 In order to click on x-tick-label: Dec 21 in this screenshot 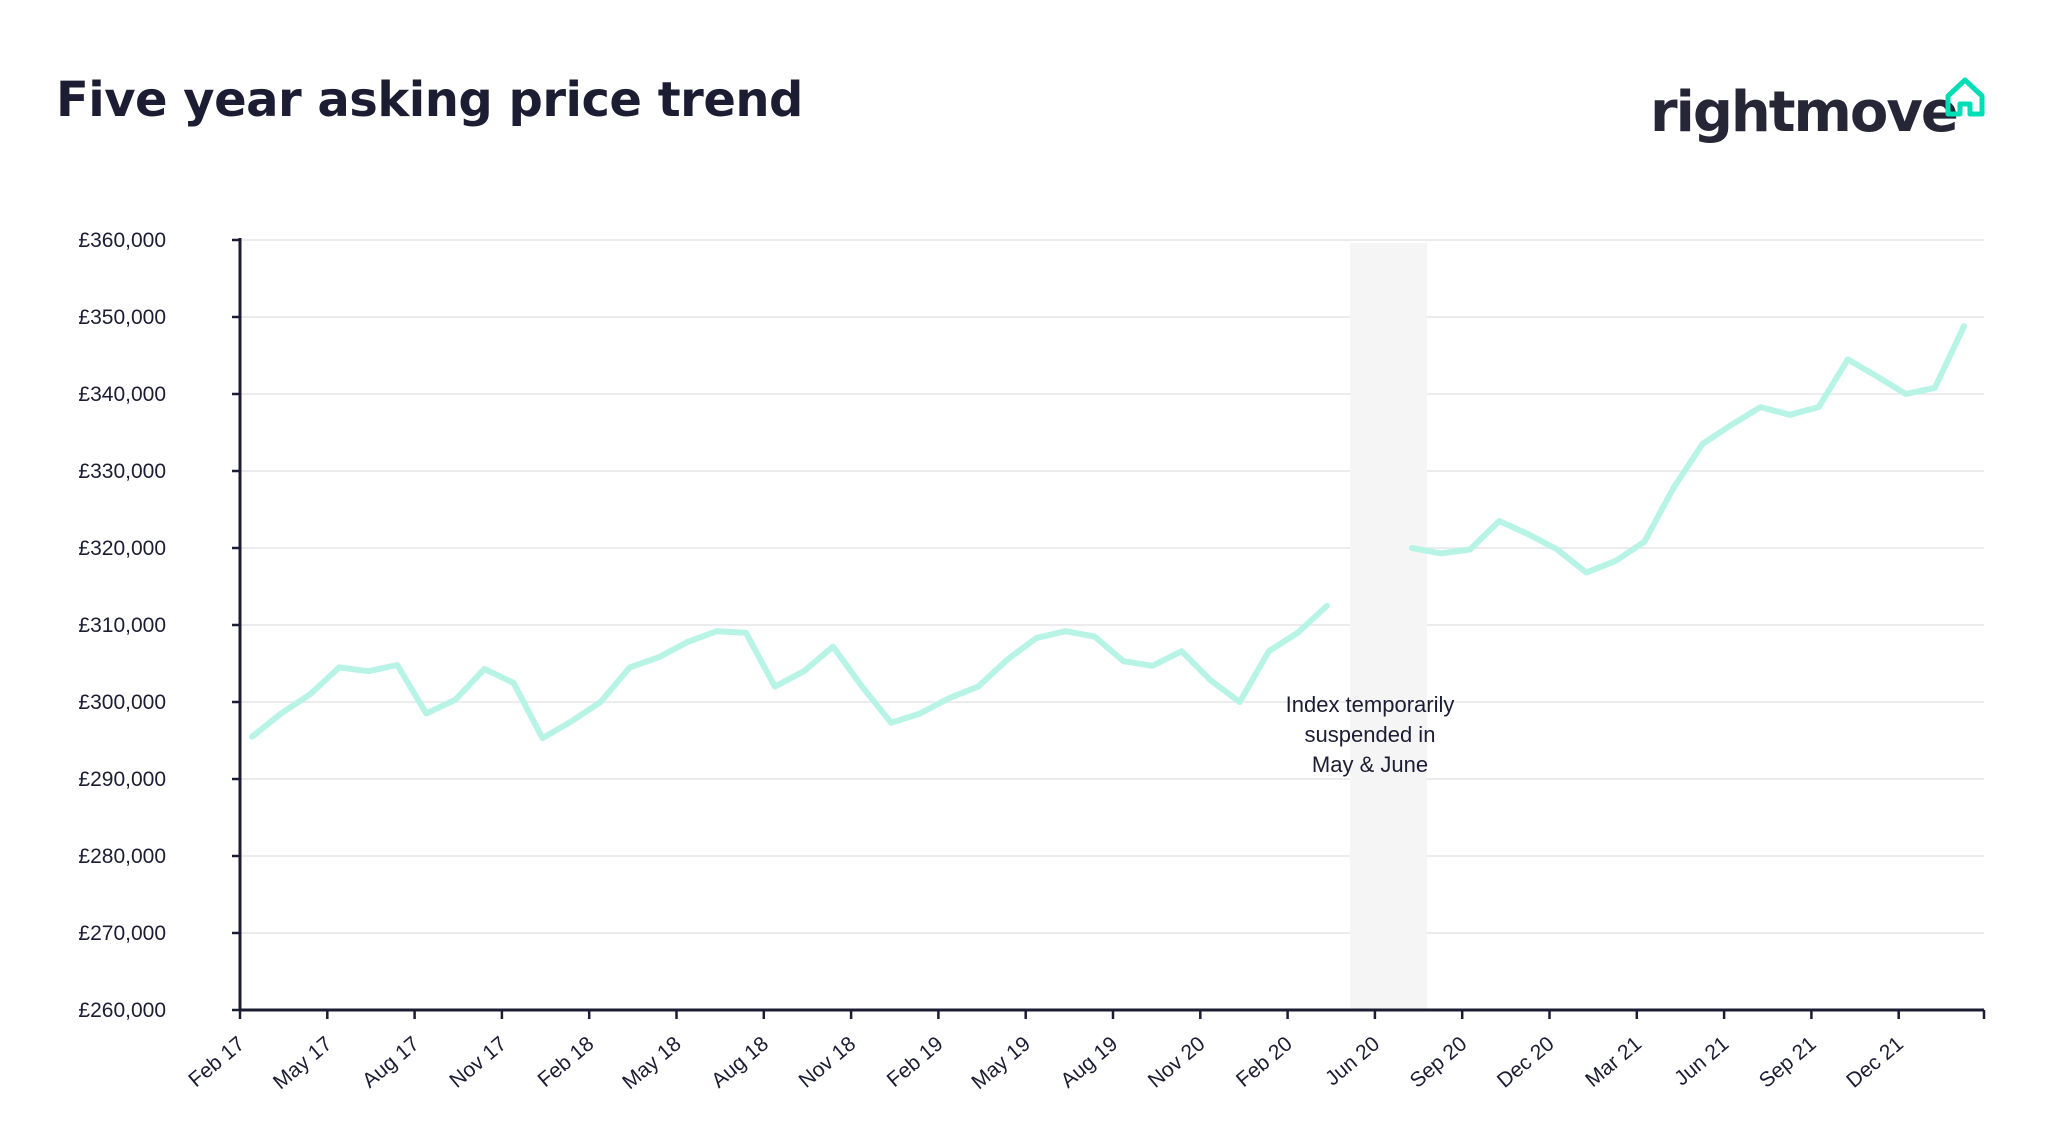, I will do `click(1875, 1062)`.